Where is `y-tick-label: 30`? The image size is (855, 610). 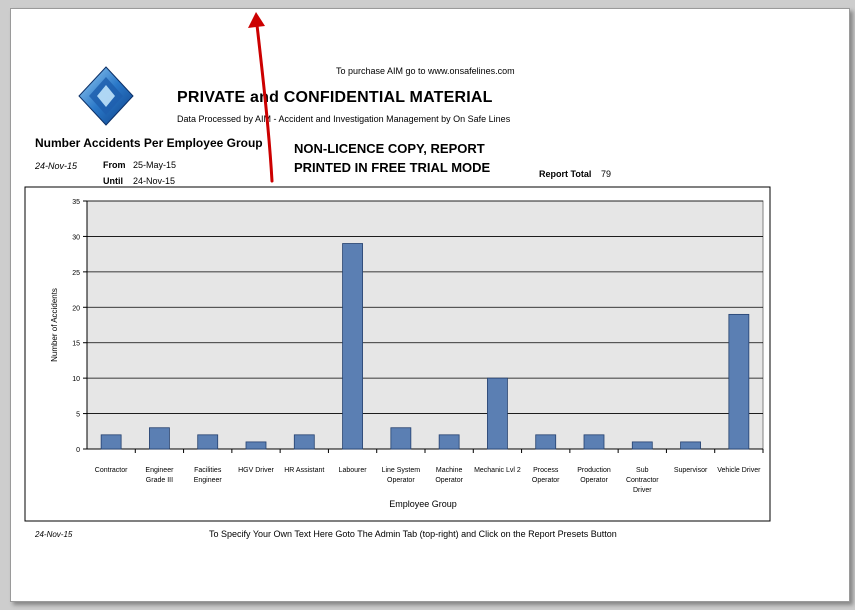 y-tick-label: 30 is located at coordinates (76, 237).